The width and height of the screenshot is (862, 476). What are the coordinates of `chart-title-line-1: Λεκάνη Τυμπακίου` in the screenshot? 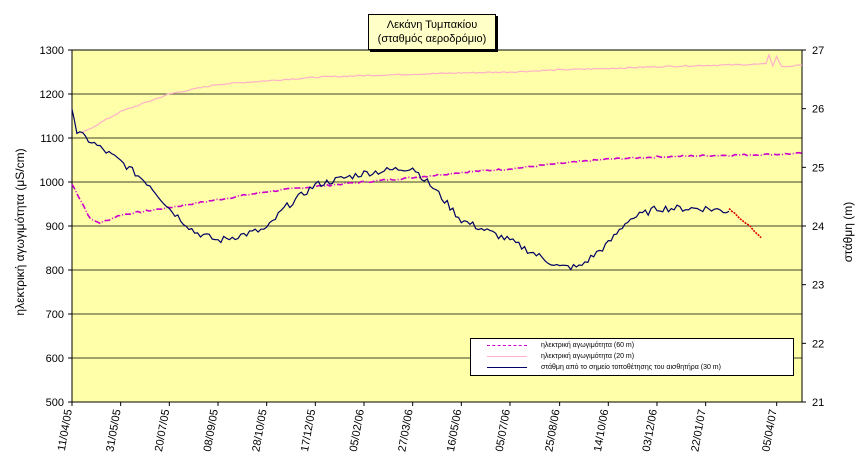 It's located at (432, 25).